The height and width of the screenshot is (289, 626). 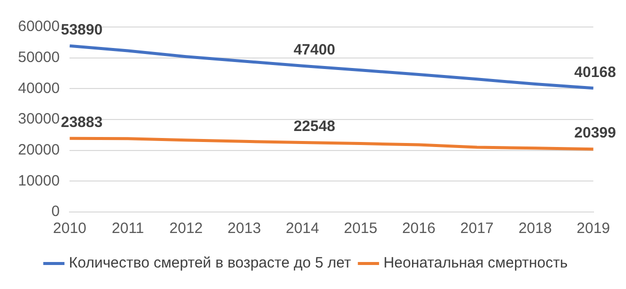 I want to click on legend-label: Количество смертей в возрасте до 5 лет, so click(x=210, y=263).